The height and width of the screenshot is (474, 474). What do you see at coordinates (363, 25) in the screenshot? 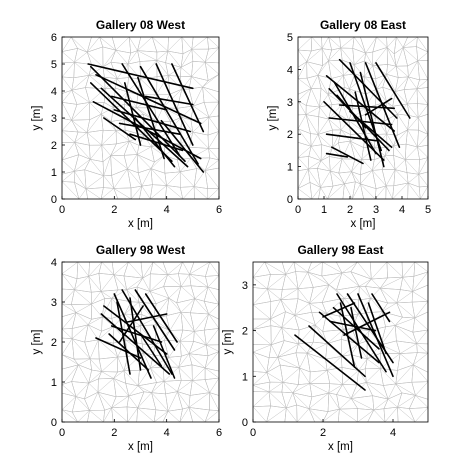
I see `chart-title: Gallery 08 East` at bounding box center [363, 25].